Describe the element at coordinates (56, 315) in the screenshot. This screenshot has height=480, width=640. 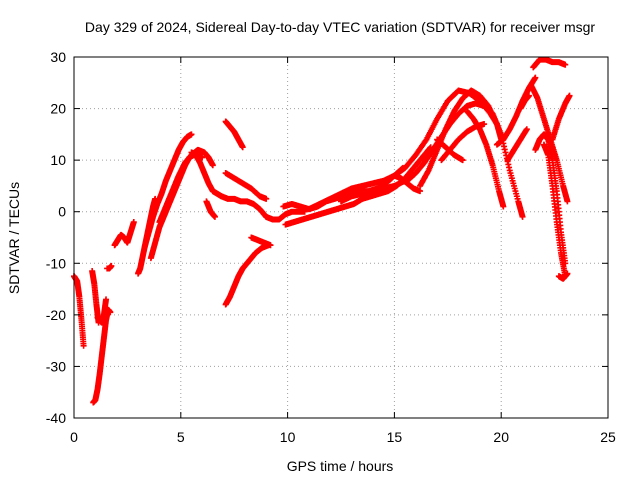
I see `y-tick-label: -20` at that location.